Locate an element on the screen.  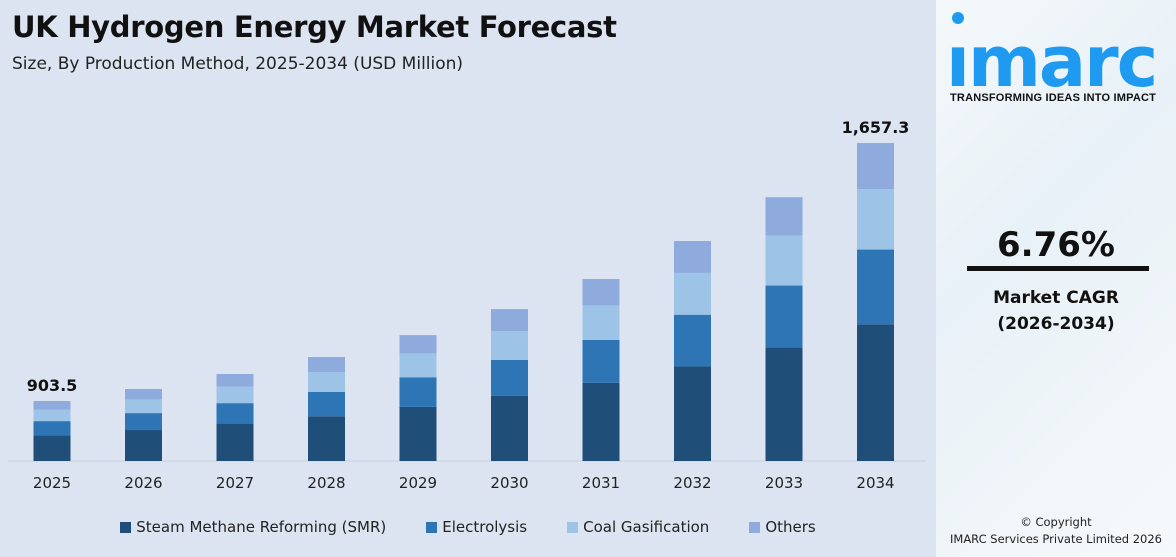
cagr-period: (2026-2034) is located at coordinates (1056, 324).